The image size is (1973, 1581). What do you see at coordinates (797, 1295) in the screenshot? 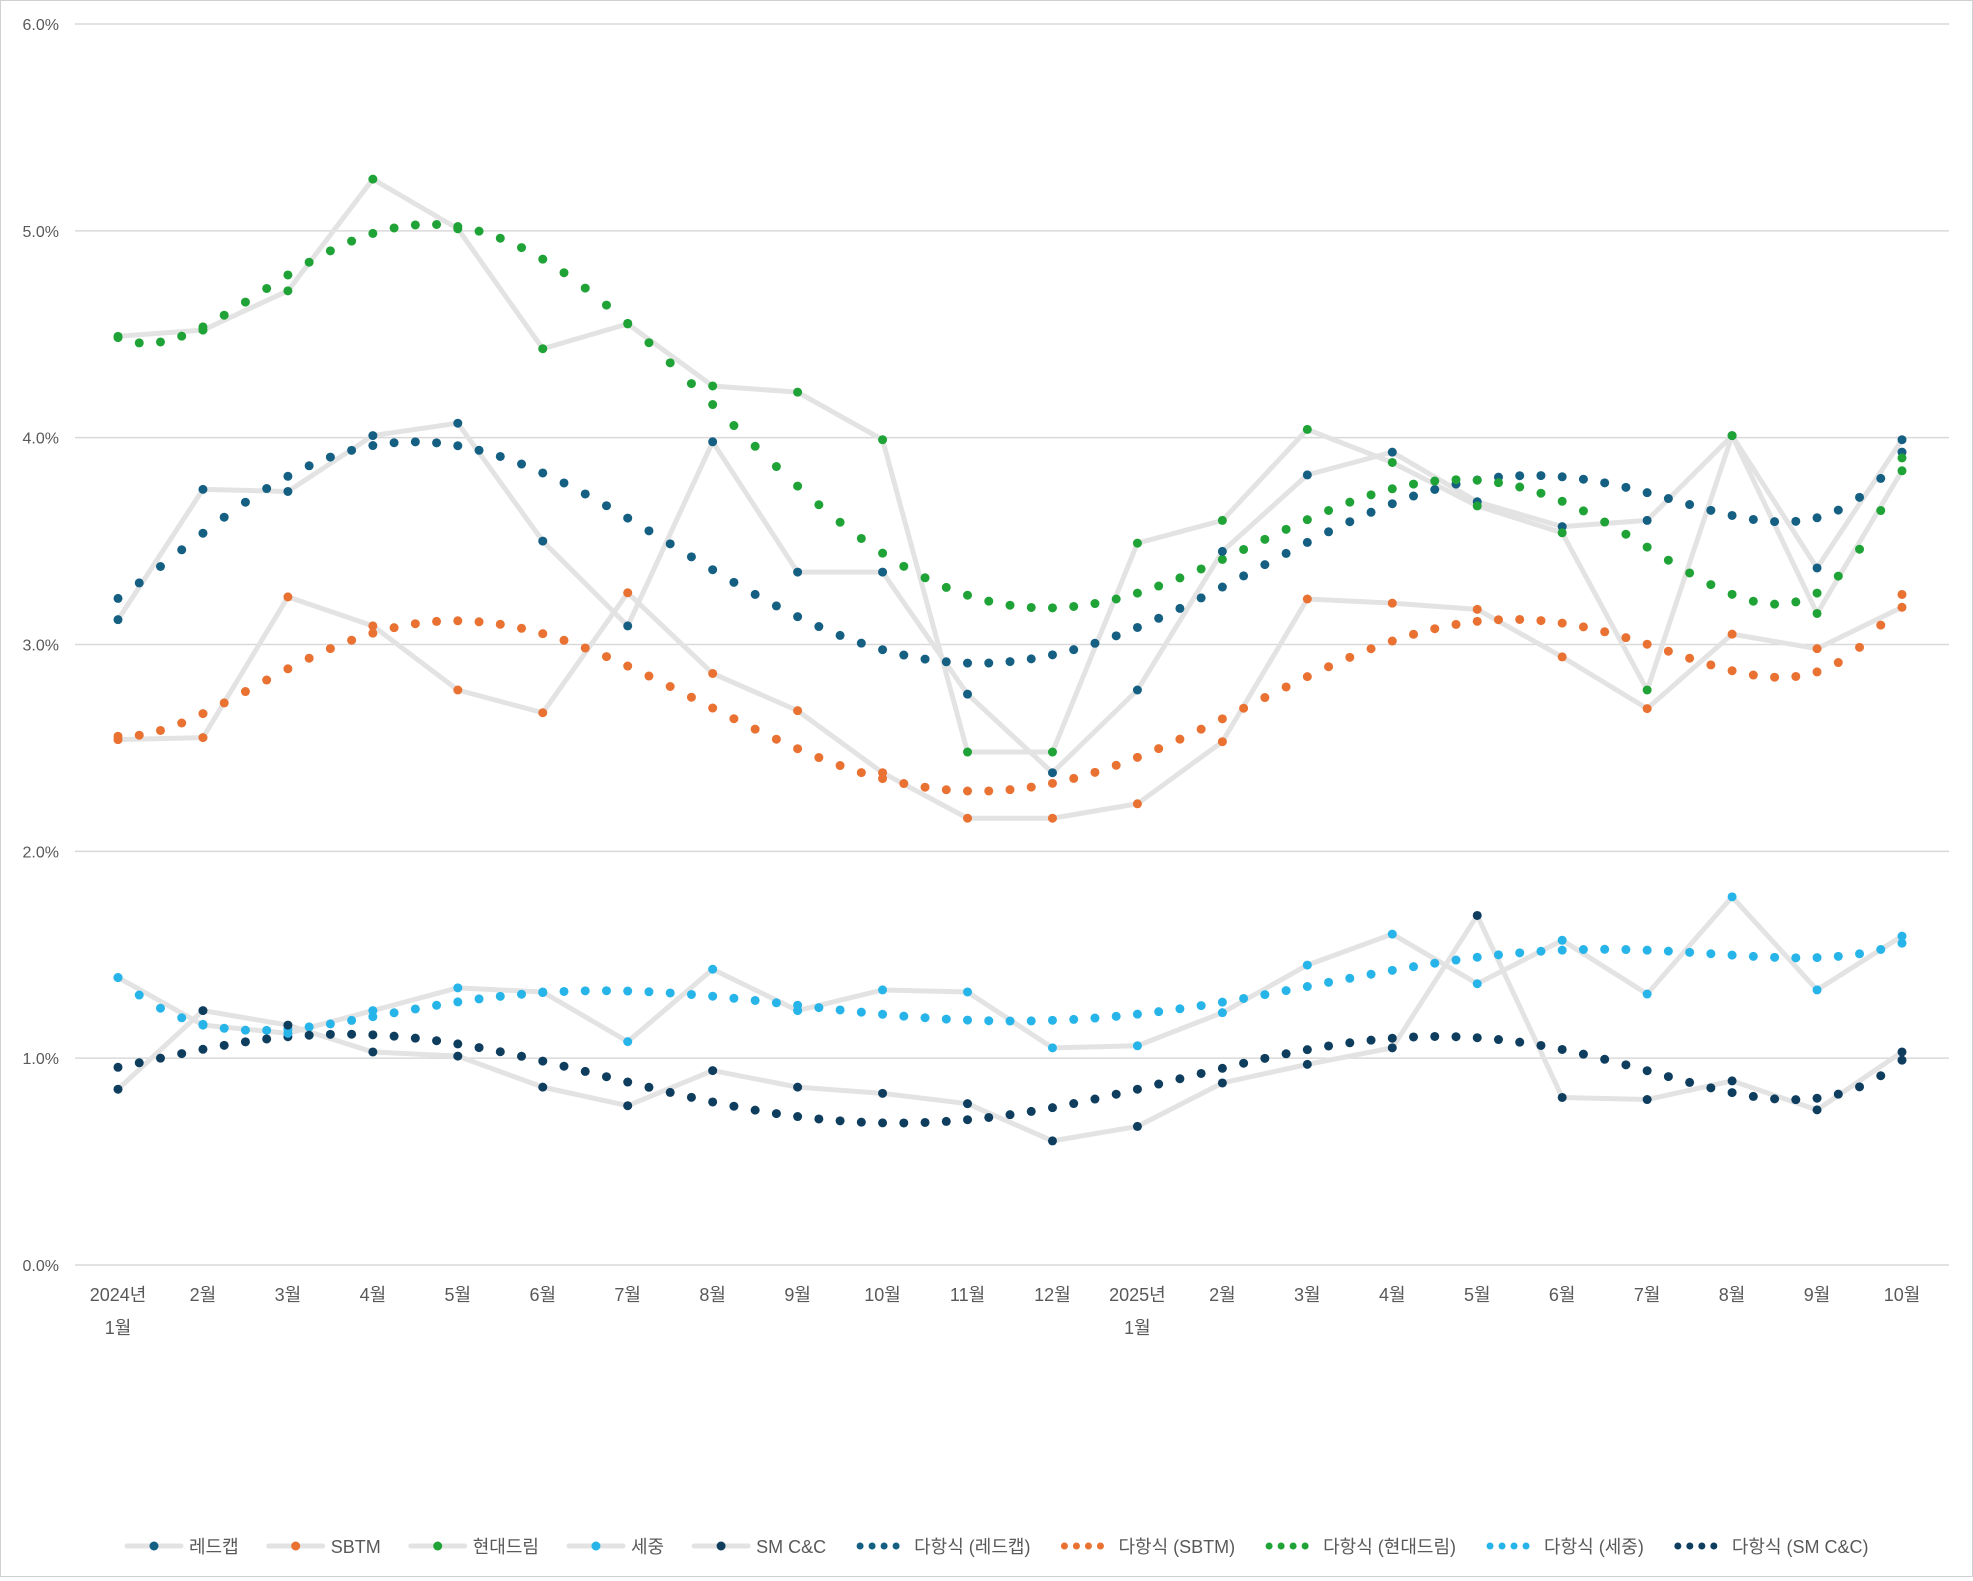
I see `x-tick-label: 9월` at bounding box center [797, 1295].